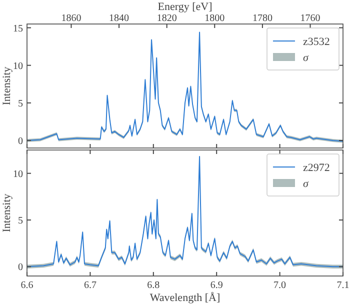  What do you see at coordinates (166, 18) in the screenshot?
I see `x2-tick-label: 1820` at bounding box center [166, 18].